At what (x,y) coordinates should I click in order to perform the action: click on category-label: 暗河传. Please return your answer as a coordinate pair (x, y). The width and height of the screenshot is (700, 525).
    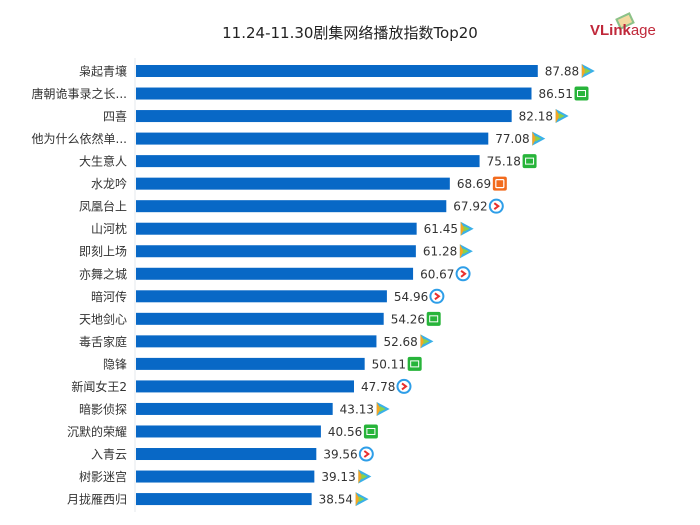
    Looking at the image, I should click on (109, 296).